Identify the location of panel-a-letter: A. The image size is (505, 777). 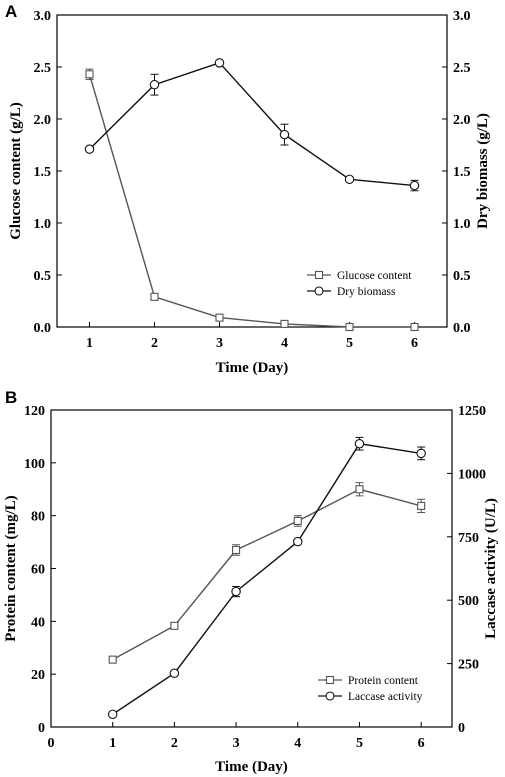
(11, 11).